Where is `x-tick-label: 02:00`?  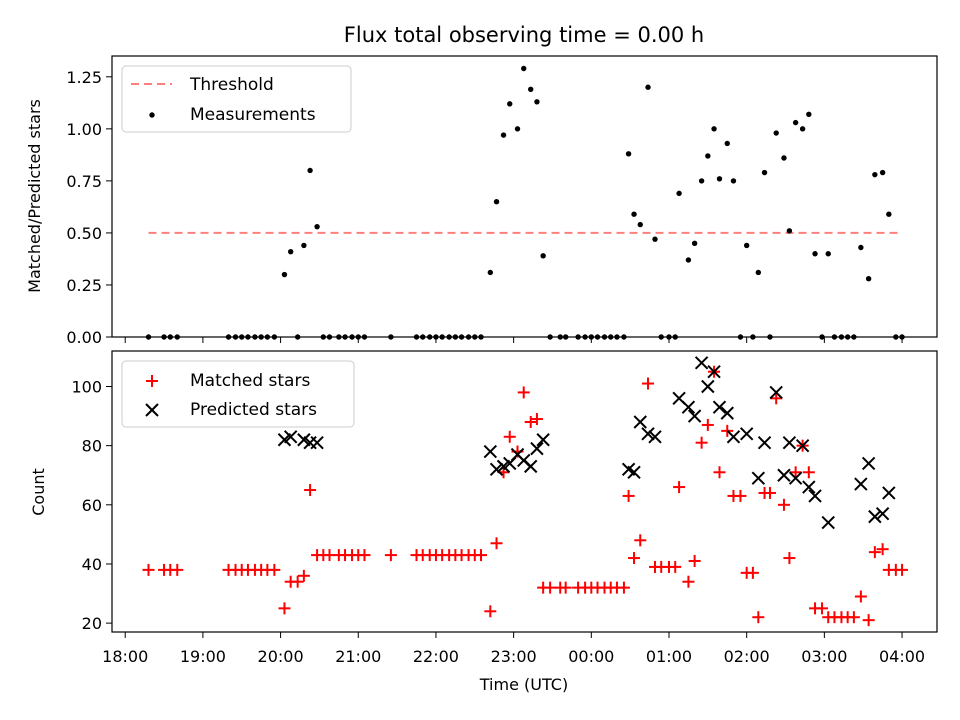 x-tick-label: 02:00 is located at coordinates (747, 656).